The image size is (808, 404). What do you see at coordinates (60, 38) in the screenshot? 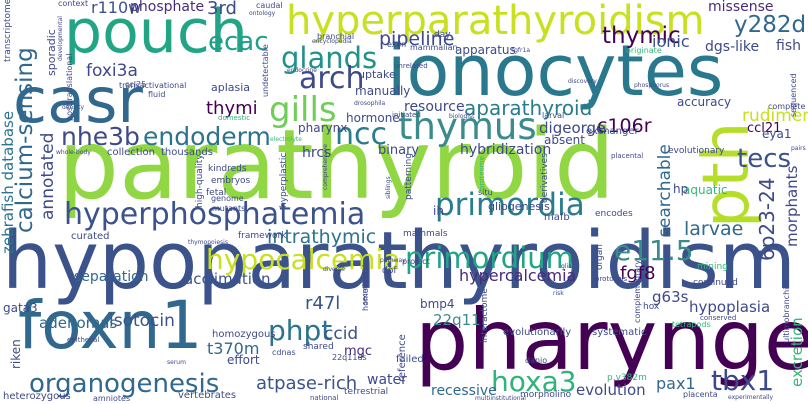
I see `word-developmental: developmental` at bounding box center [60, 38].